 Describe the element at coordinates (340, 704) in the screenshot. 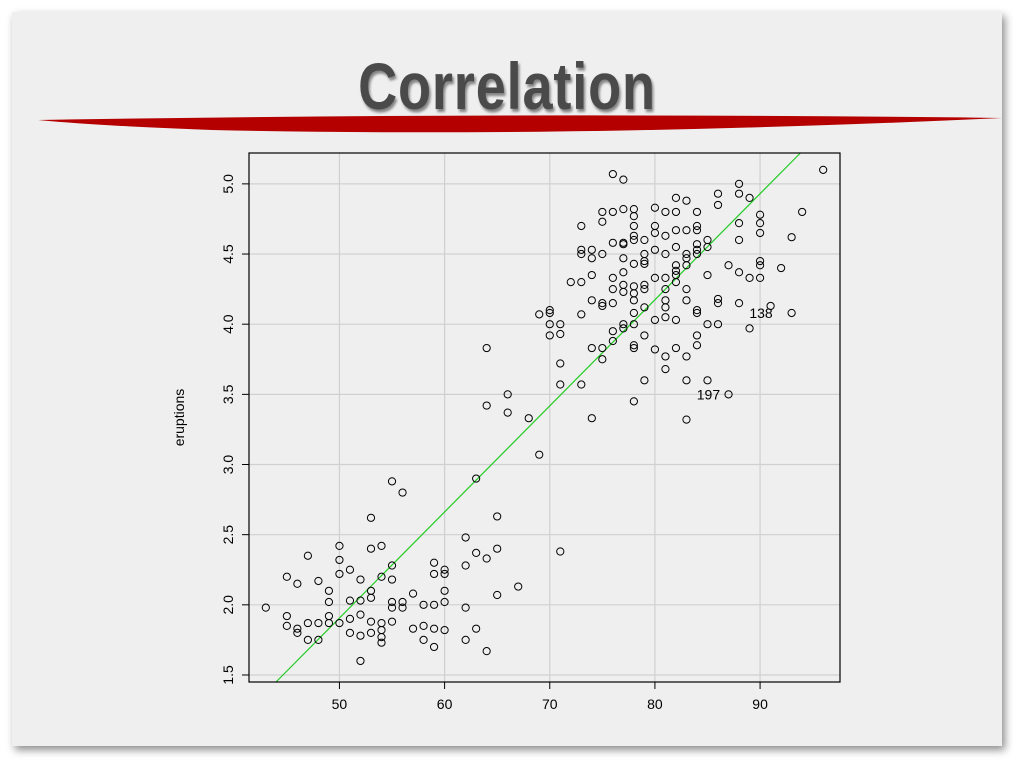

I see `x-tick-label: 50` at that location.